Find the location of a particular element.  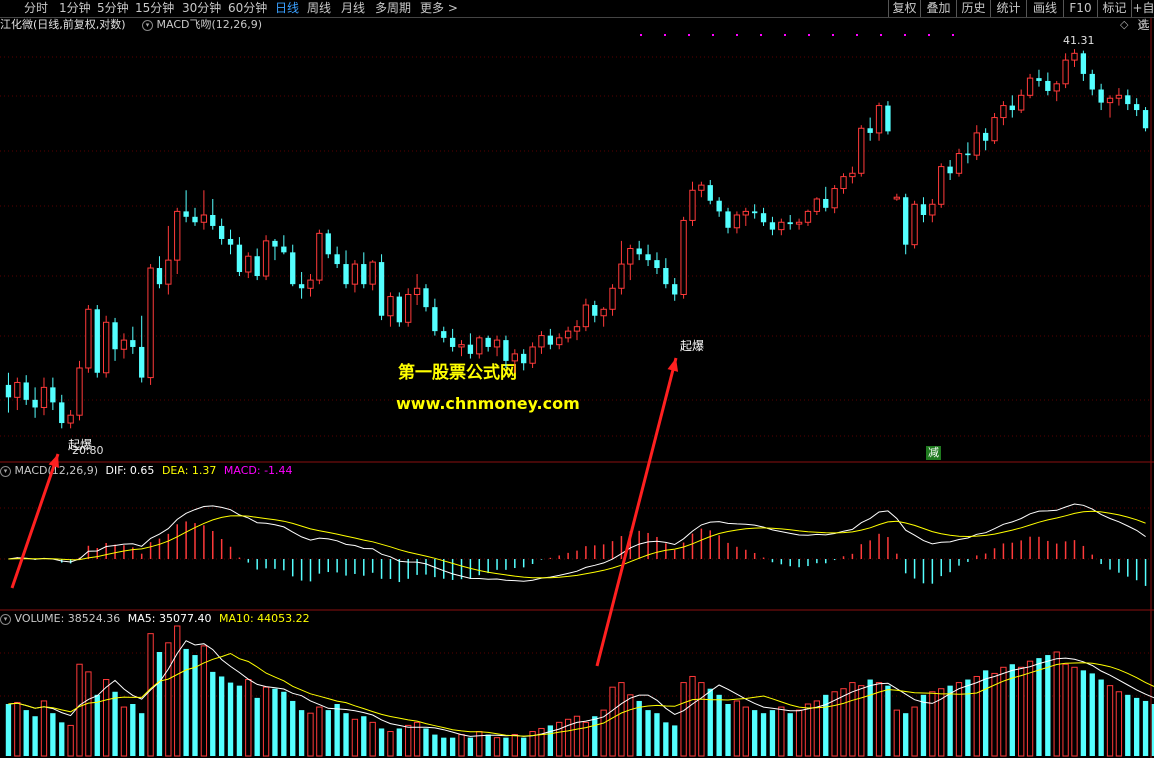

ma10-line is located at coordinates (581, 694).